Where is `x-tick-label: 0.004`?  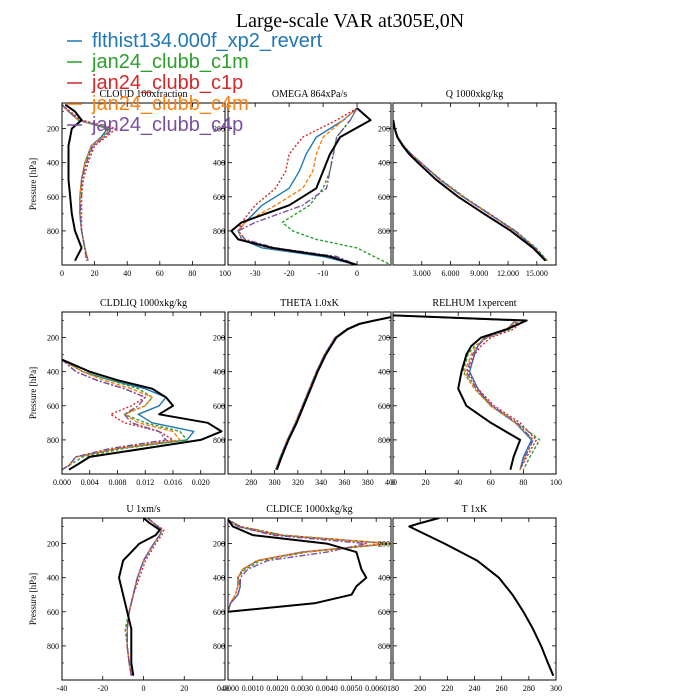 x-tick-label: 0.004 is located at coordinates (90, 482).